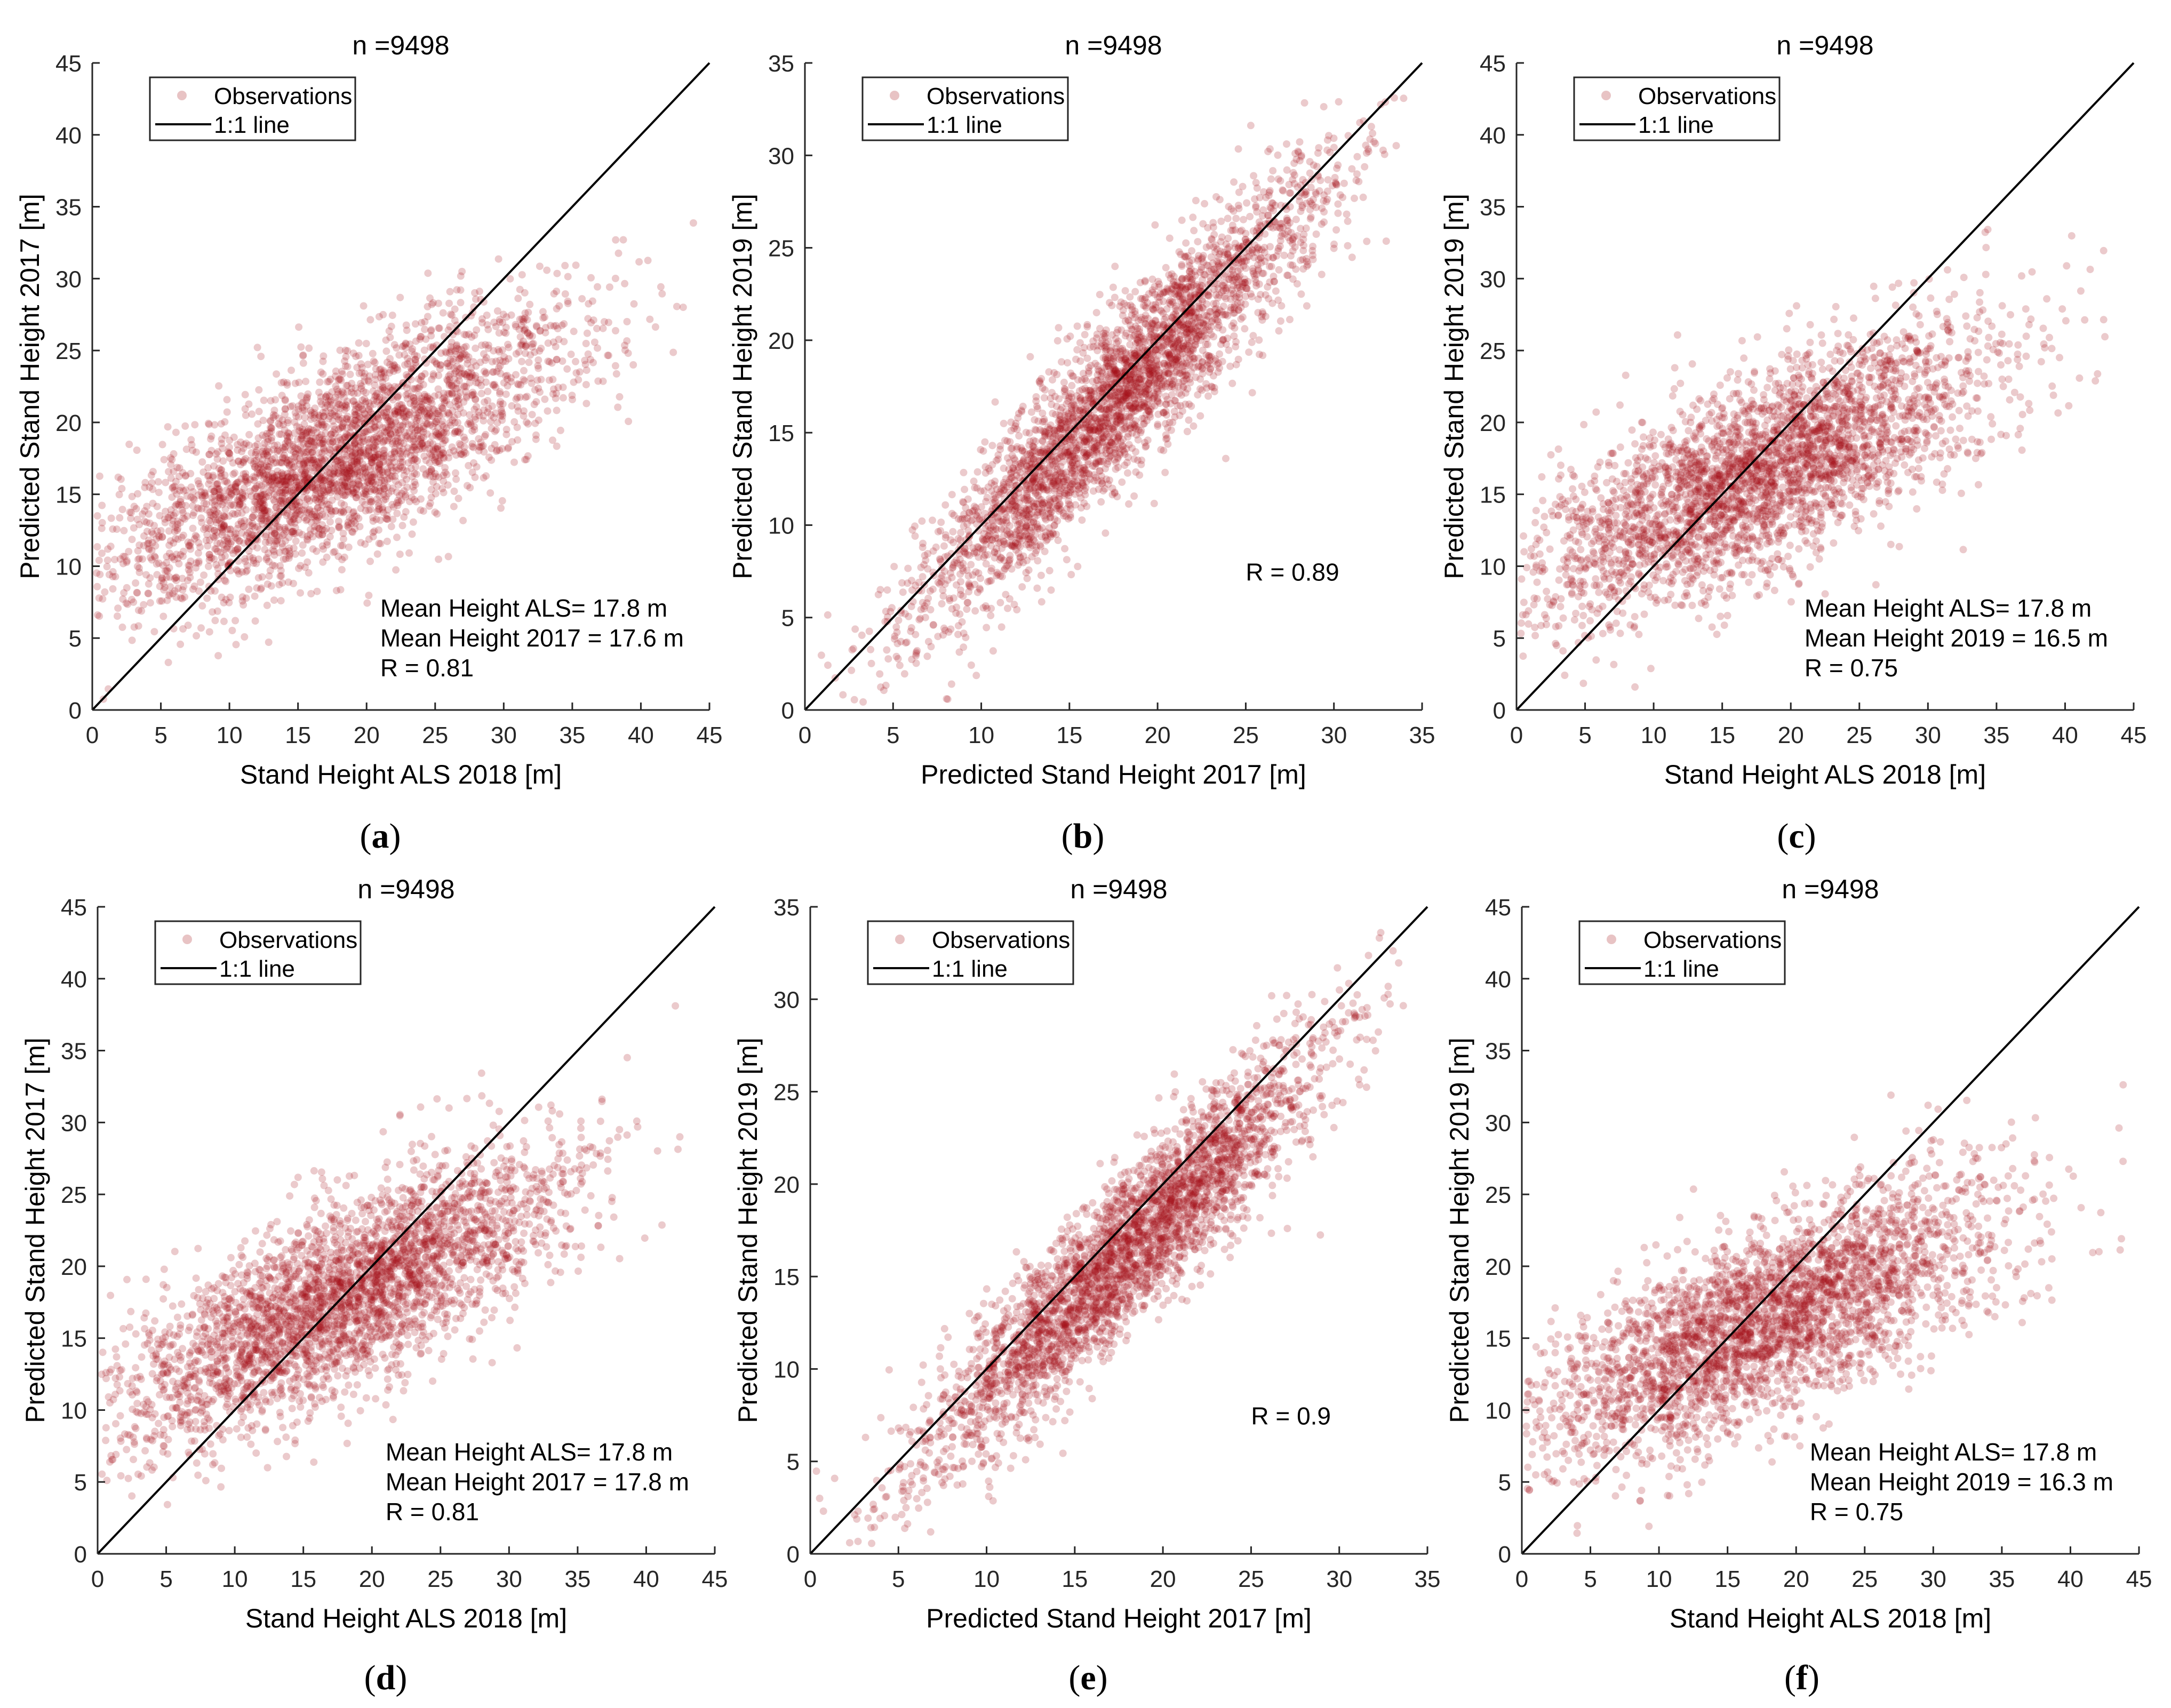  I want to click on stats-annotation: Mean Height ALS= 17.8 m, so click(523, 608).